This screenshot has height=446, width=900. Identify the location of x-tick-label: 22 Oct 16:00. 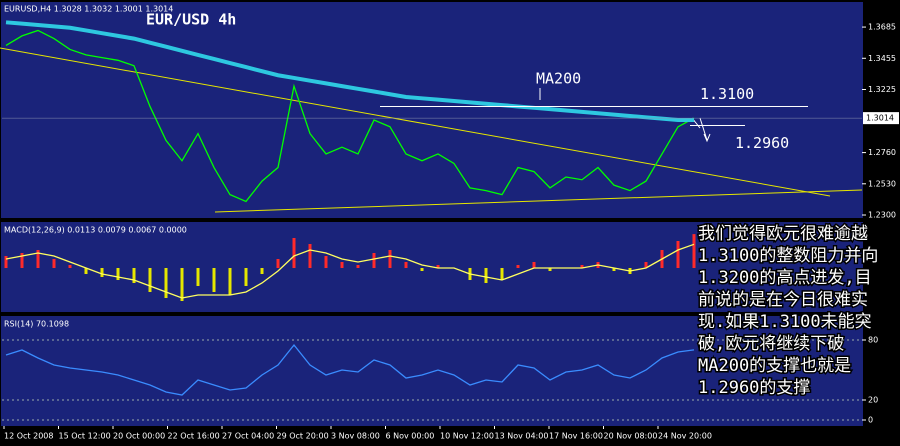
(194, 436).